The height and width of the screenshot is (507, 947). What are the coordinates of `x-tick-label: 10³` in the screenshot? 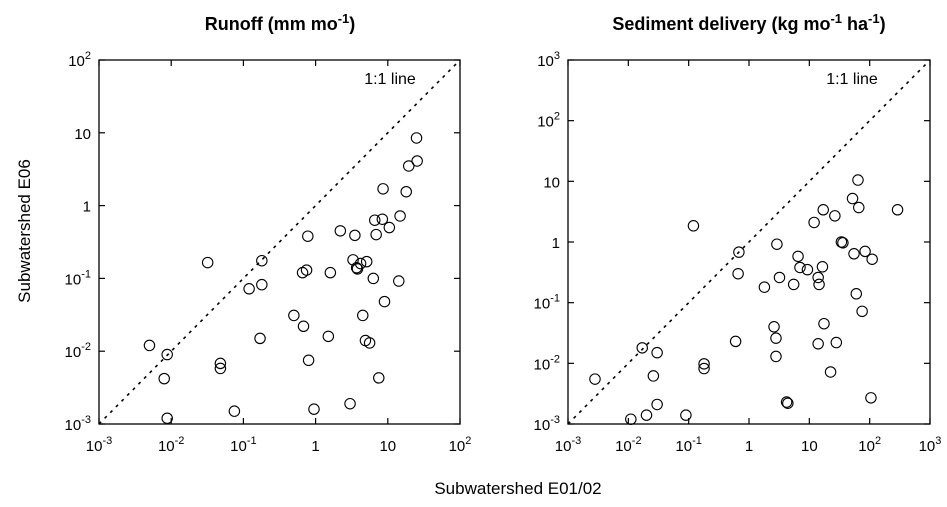 It's located at (930, 445).